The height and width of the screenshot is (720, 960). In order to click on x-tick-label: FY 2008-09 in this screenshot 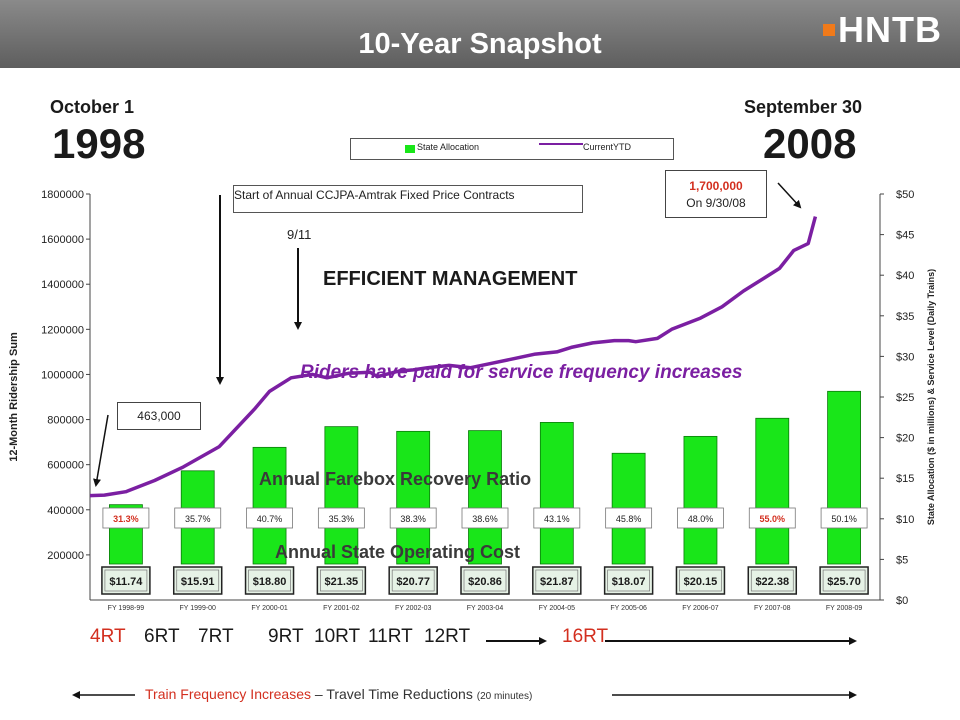, I will do `click(844, 608)`.